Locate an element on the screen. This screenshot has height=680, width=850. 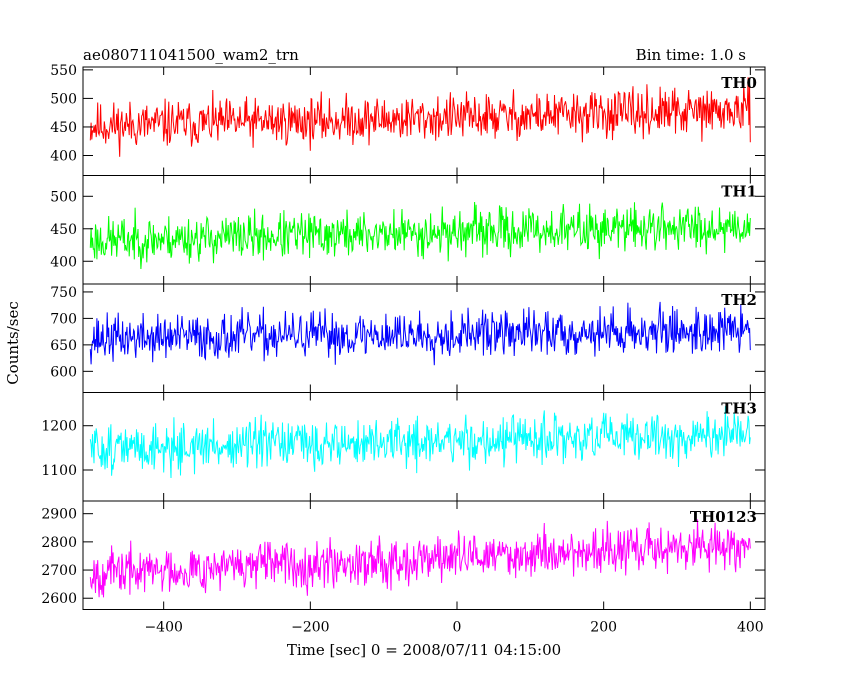
y-axis-label: Counts/sec is located at coordinates (13, 343).